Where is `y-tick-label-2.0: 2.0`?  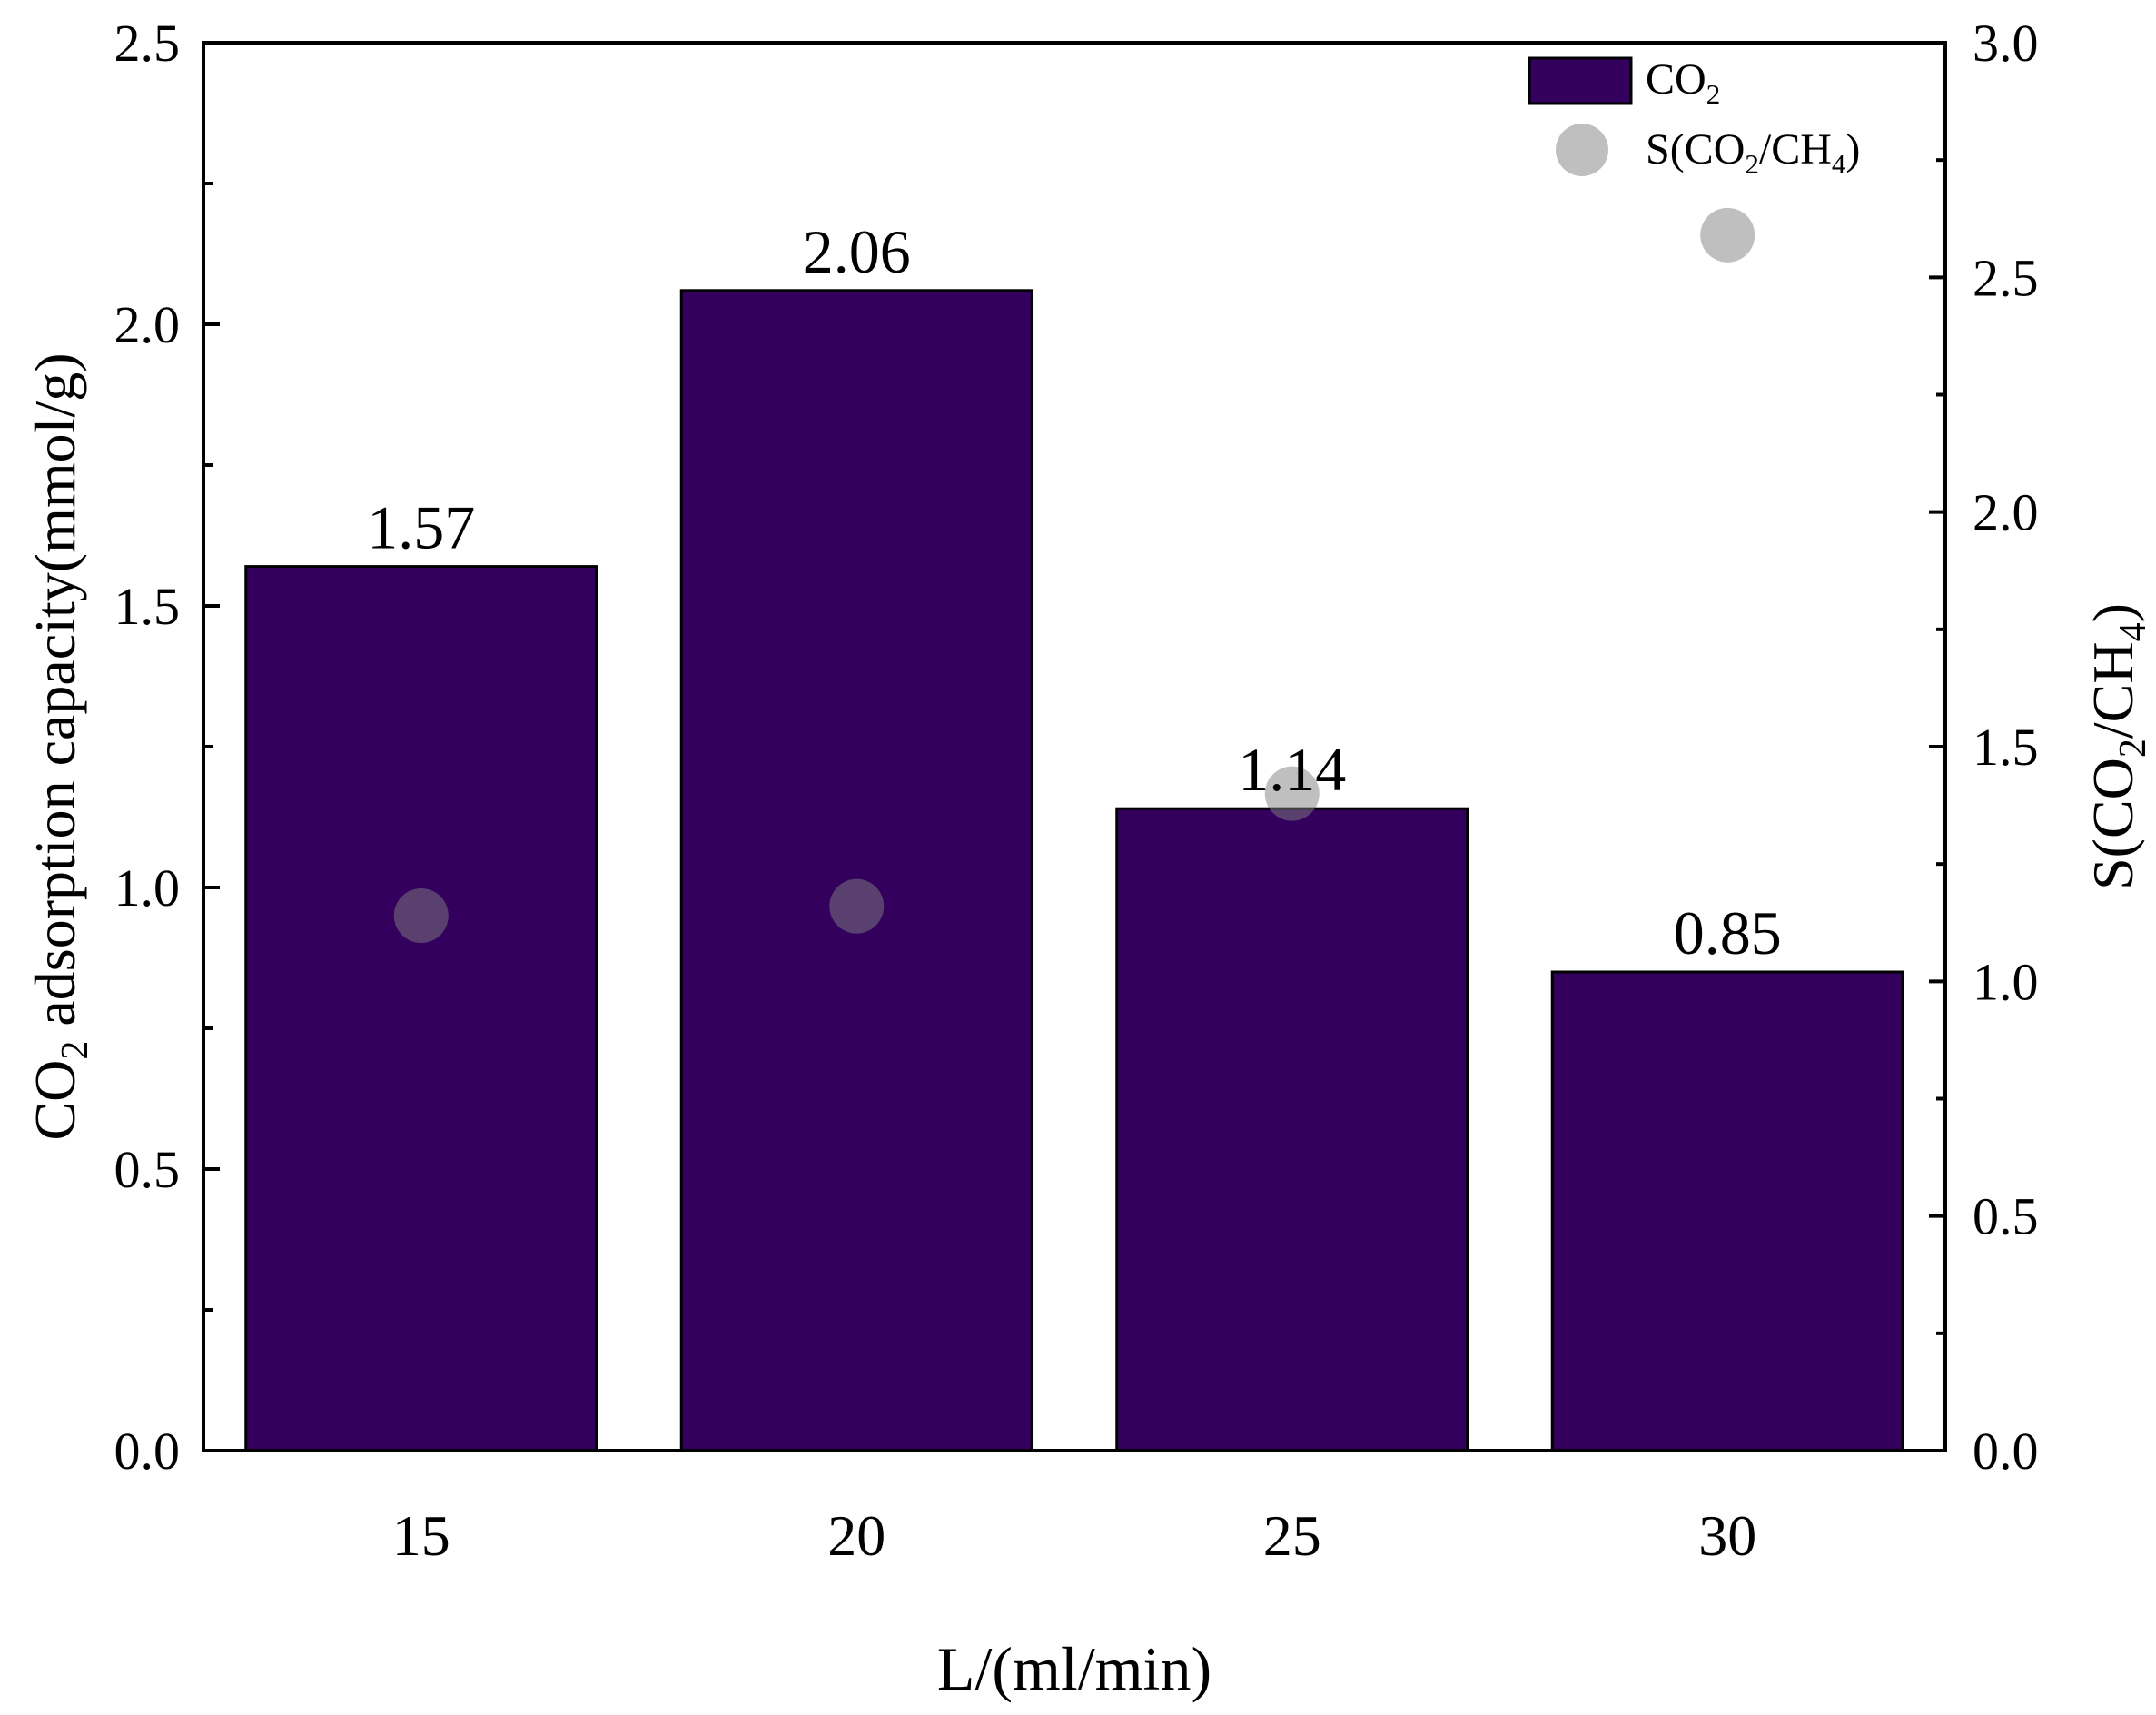
y-tick-label-2.0: 2.0 is located at coordinates (147, 324).